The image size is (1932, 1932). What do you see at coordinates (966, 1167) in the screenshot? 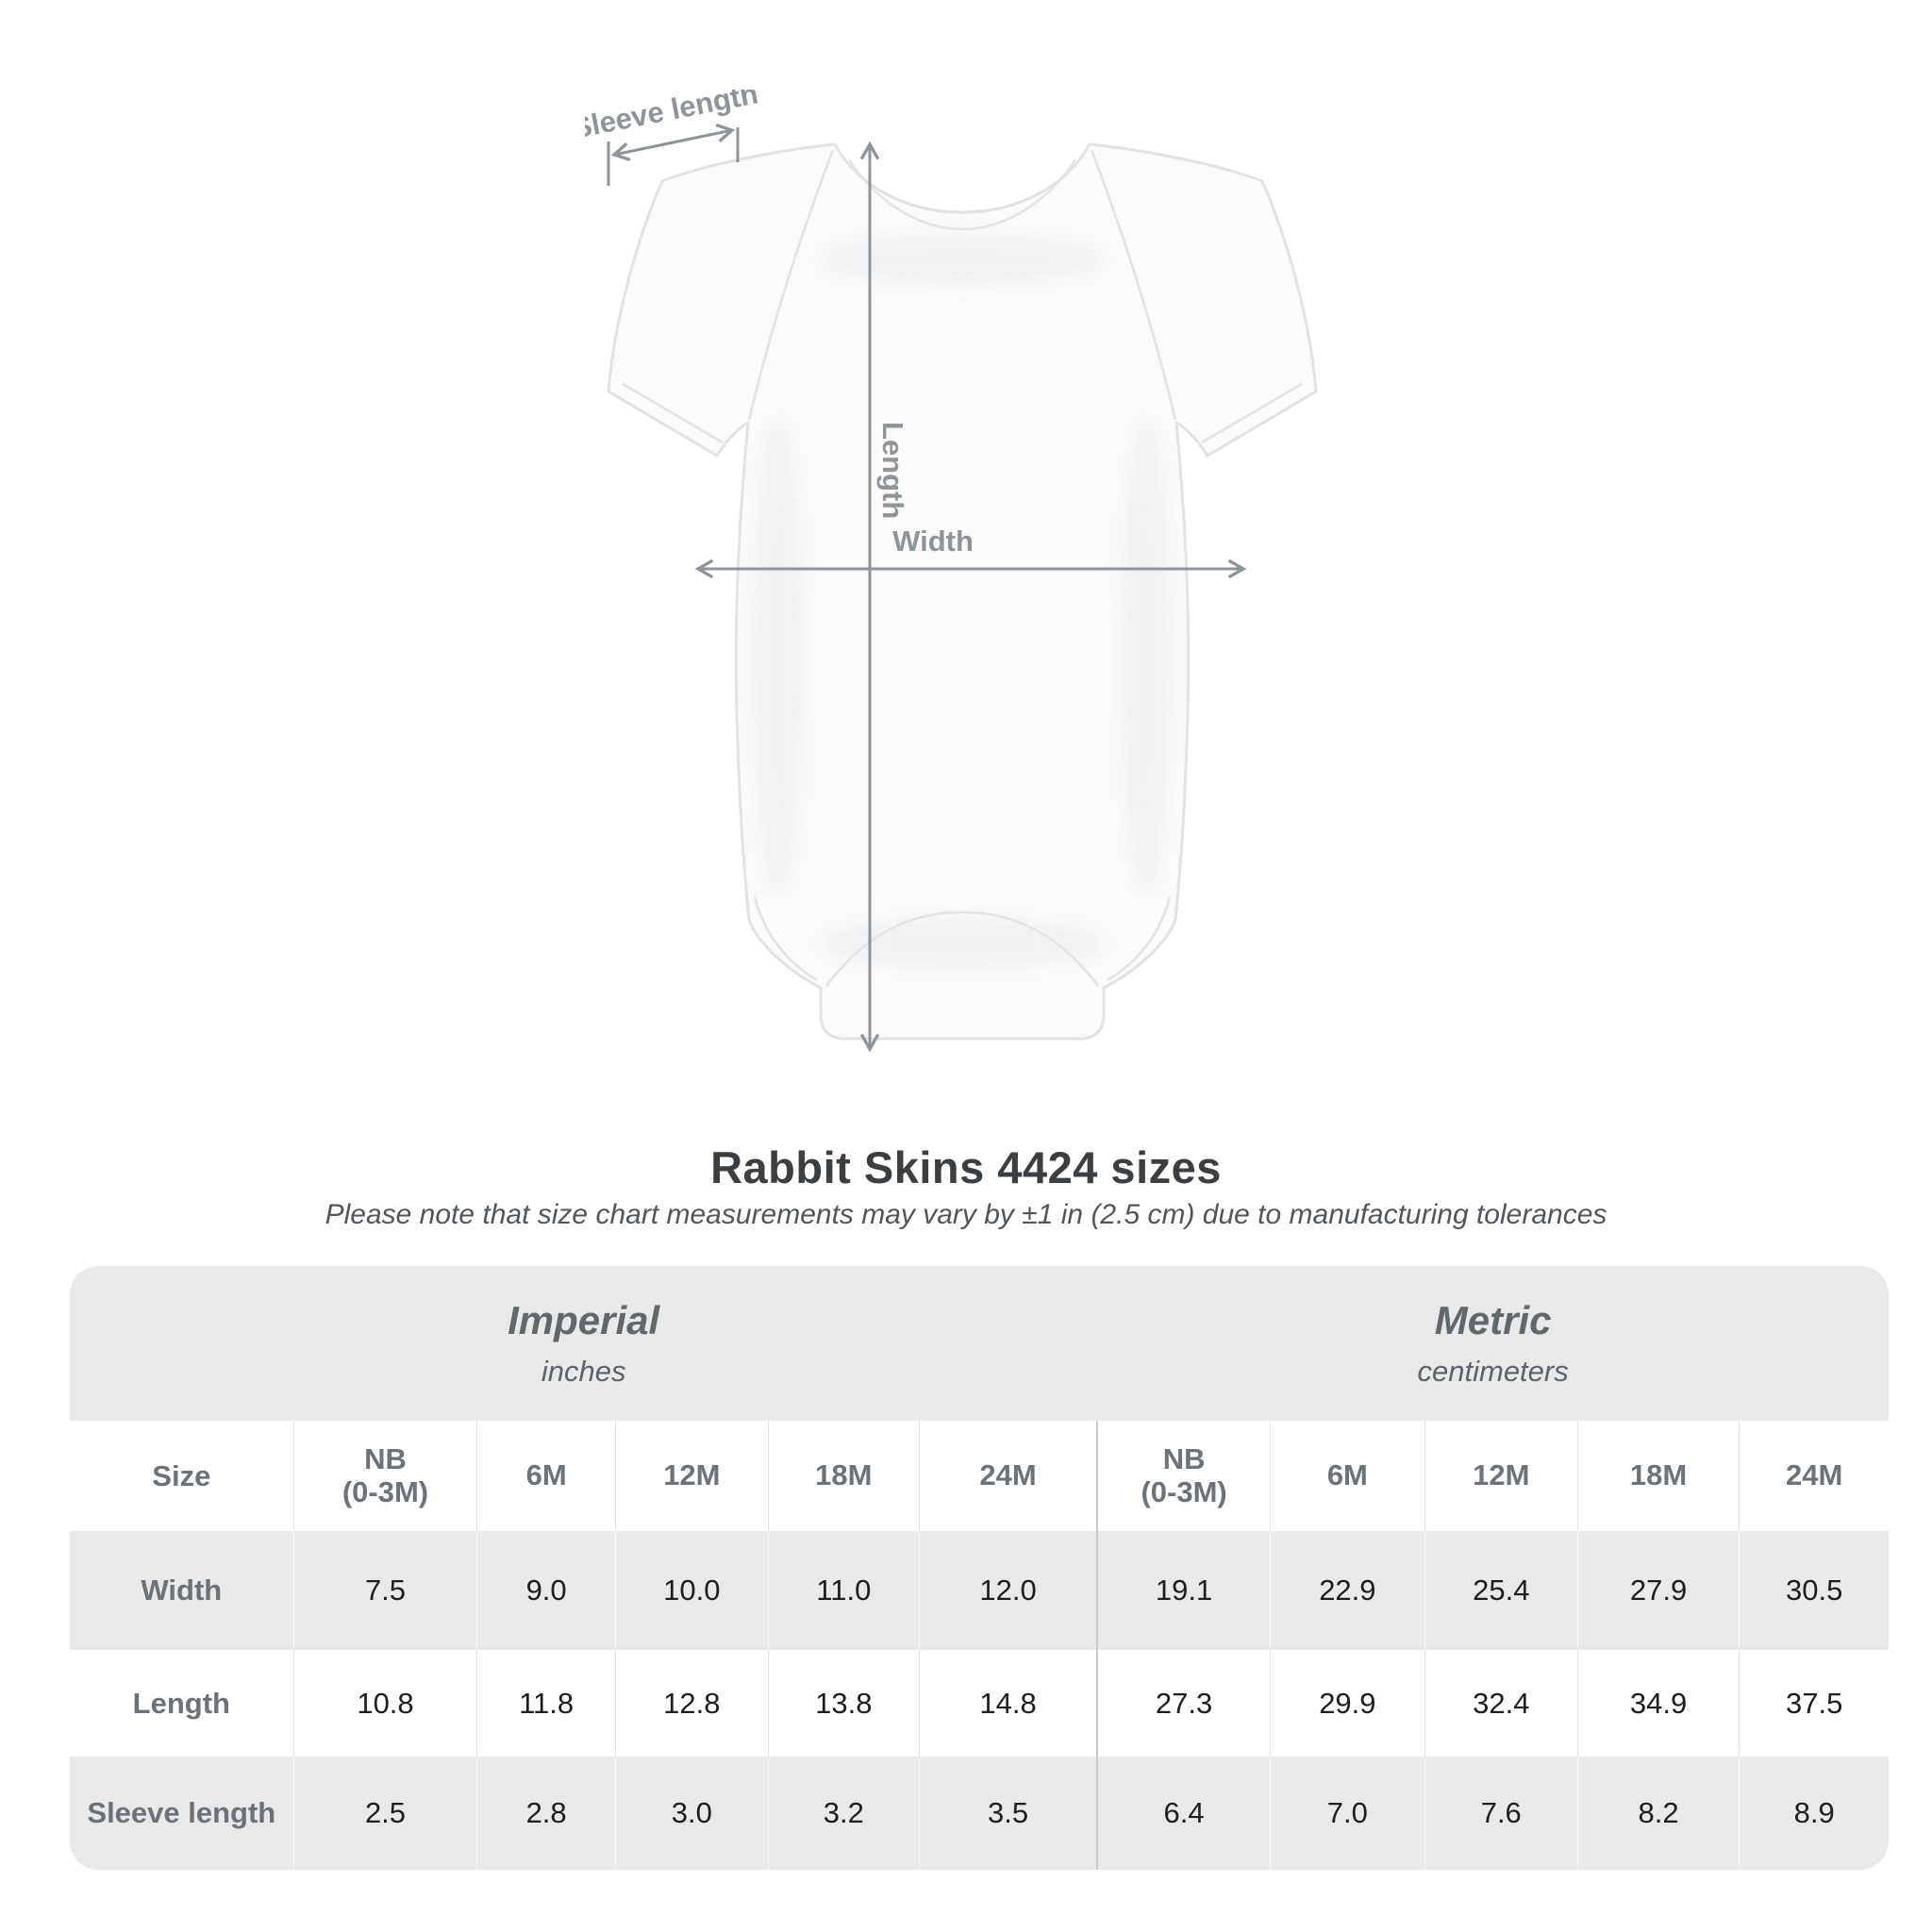
I see `page-title: Rabbit Skins 4424 sizes` at bounding box center [966, 1167].